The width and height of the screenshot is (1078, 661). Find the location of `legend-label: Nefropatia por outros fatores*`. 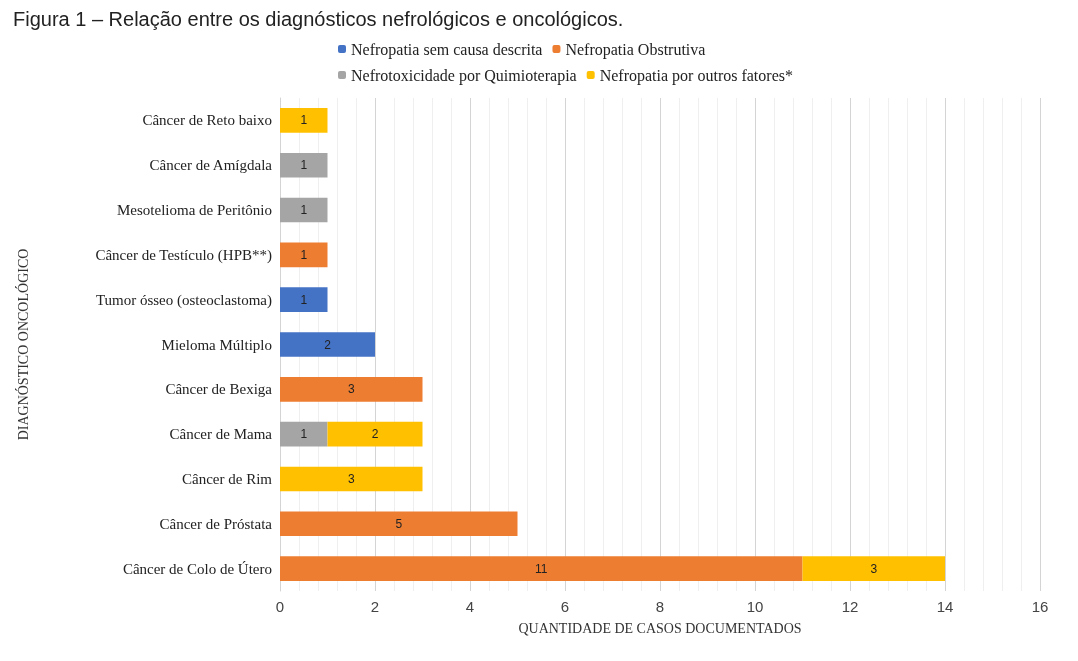

legend-label: Nefropatia por outros fatores* is located at coordinates (696, 75).